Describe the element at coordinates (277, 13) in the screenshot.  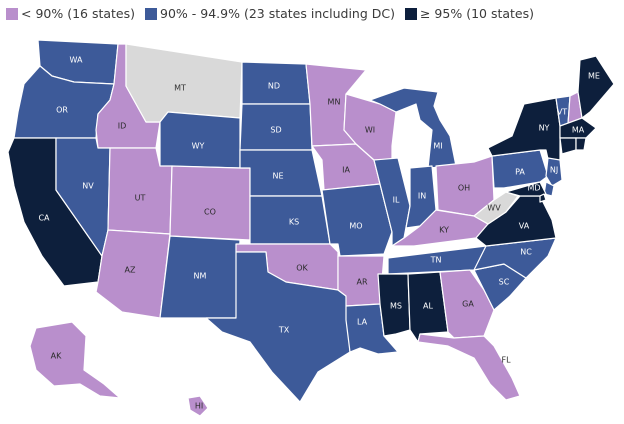
I see `legend-label-mid: 90% - 94.9% (23 states including DC)` at that location.